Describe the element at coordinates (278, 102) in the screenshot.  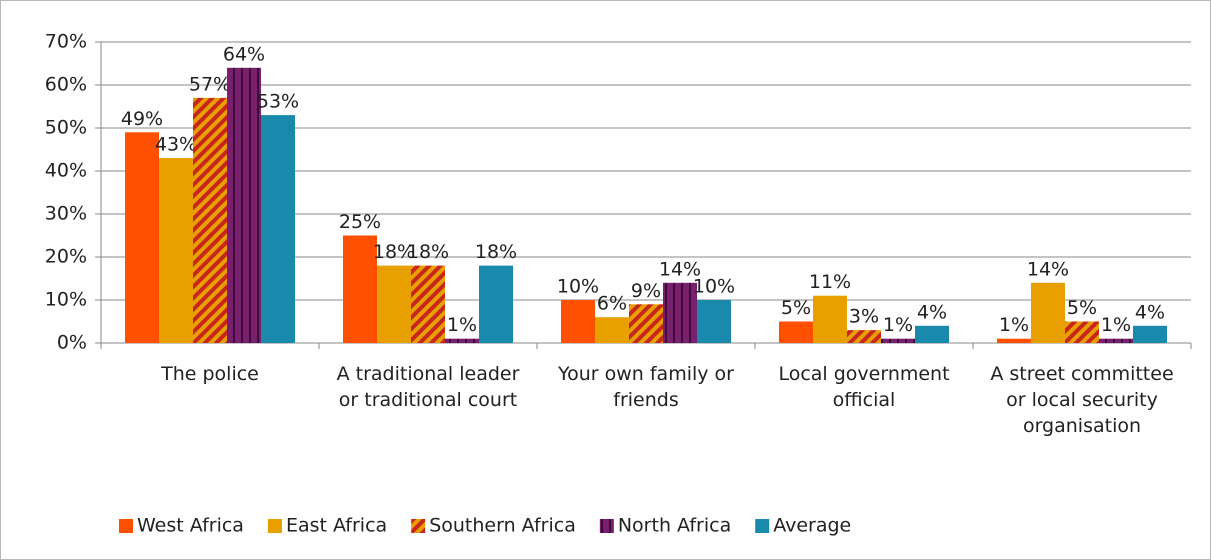
I see `data-label: 53%` at that location.